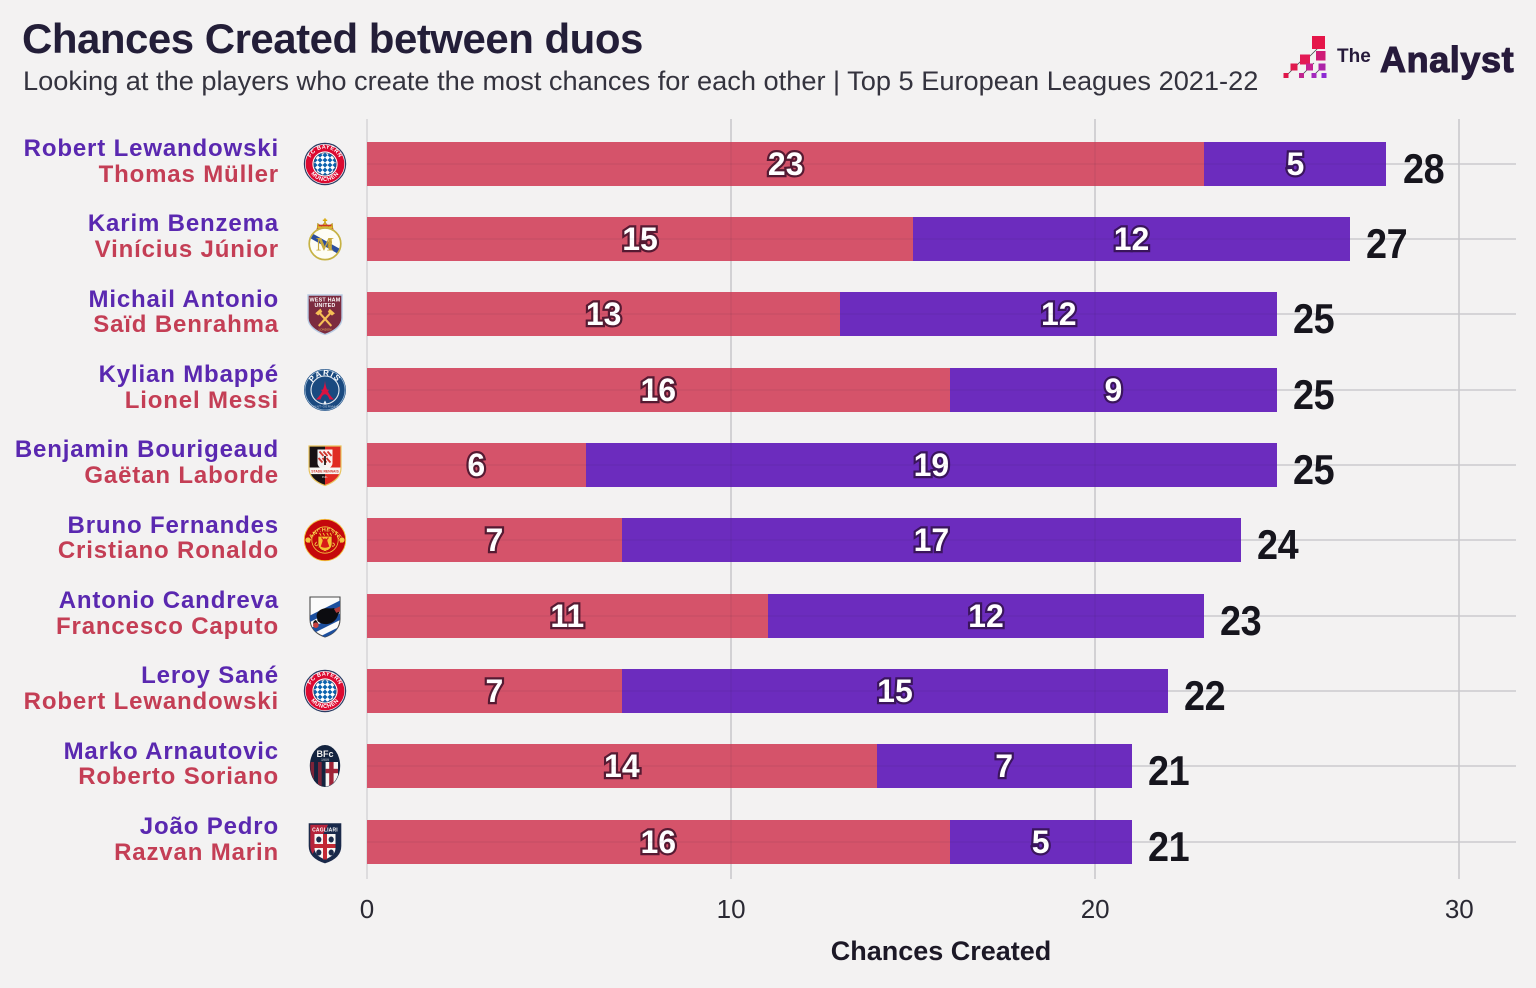 This screenshot has height=988, width=1536. What do you see at coordinates (325, 376) in the screenshot?
I see `svg-text: PARIS` at bounding box center [325, 376].